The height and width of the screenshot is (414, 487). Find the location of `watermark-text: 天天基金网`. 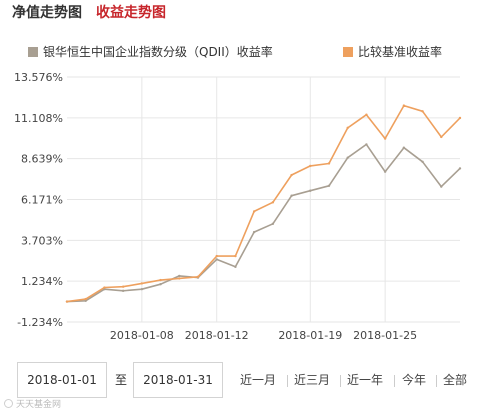

watermark-text: 天天基金网 is located at coordinates (39, 405).